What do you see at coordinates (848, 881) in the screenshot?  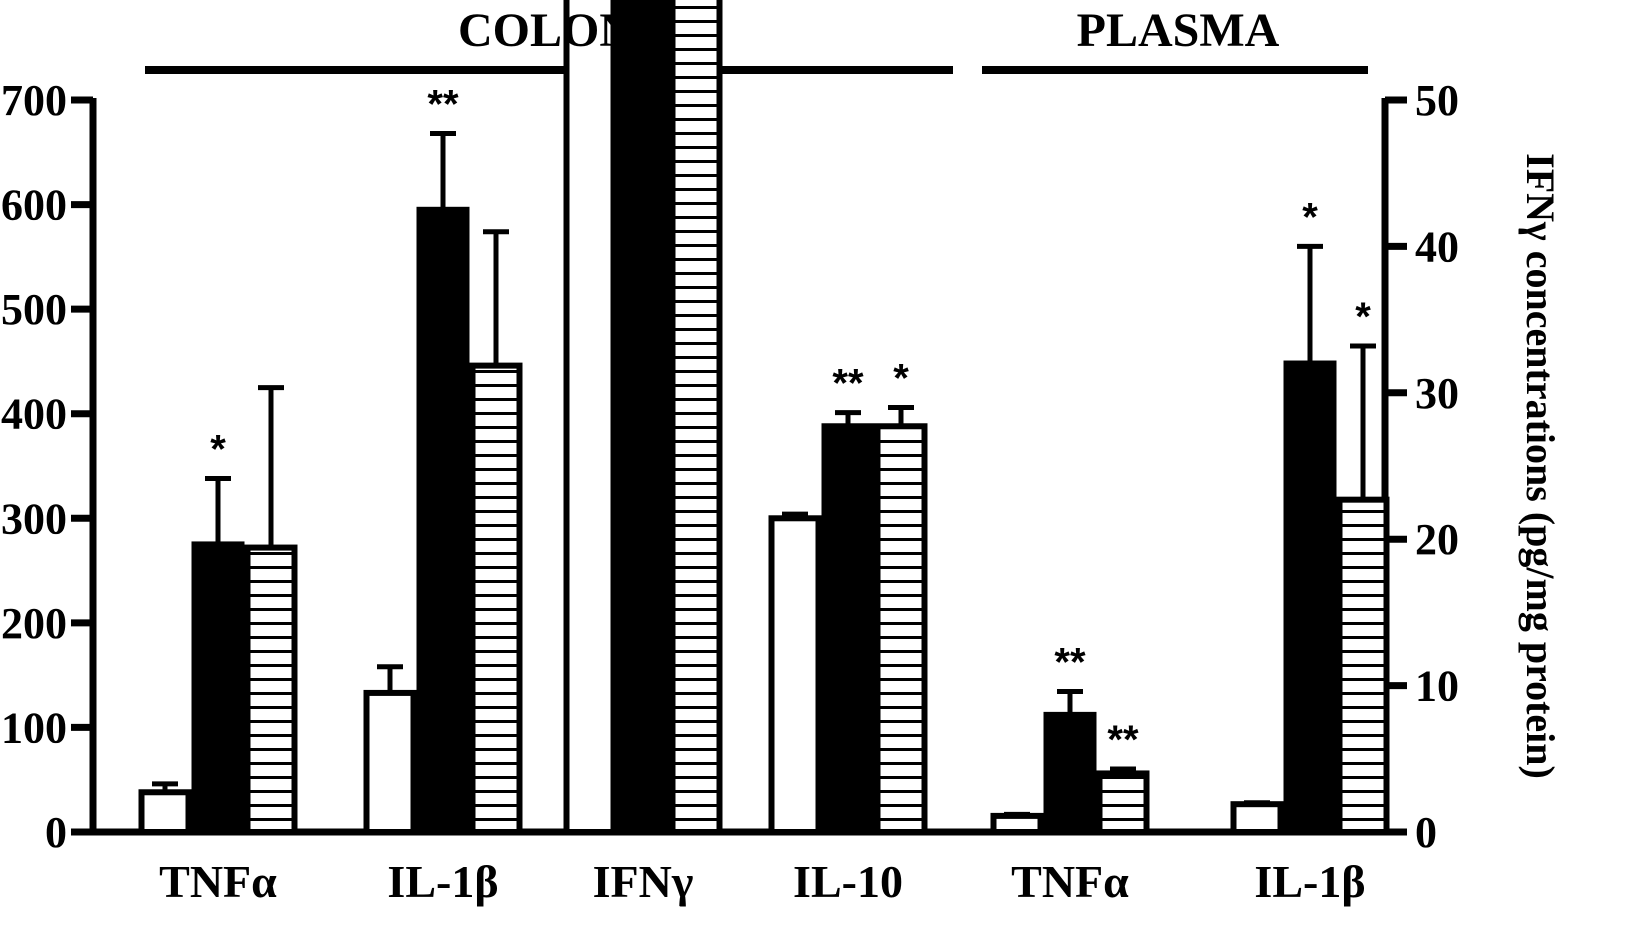 I see `category-label: IL-10` at bounding box center [848, 881].